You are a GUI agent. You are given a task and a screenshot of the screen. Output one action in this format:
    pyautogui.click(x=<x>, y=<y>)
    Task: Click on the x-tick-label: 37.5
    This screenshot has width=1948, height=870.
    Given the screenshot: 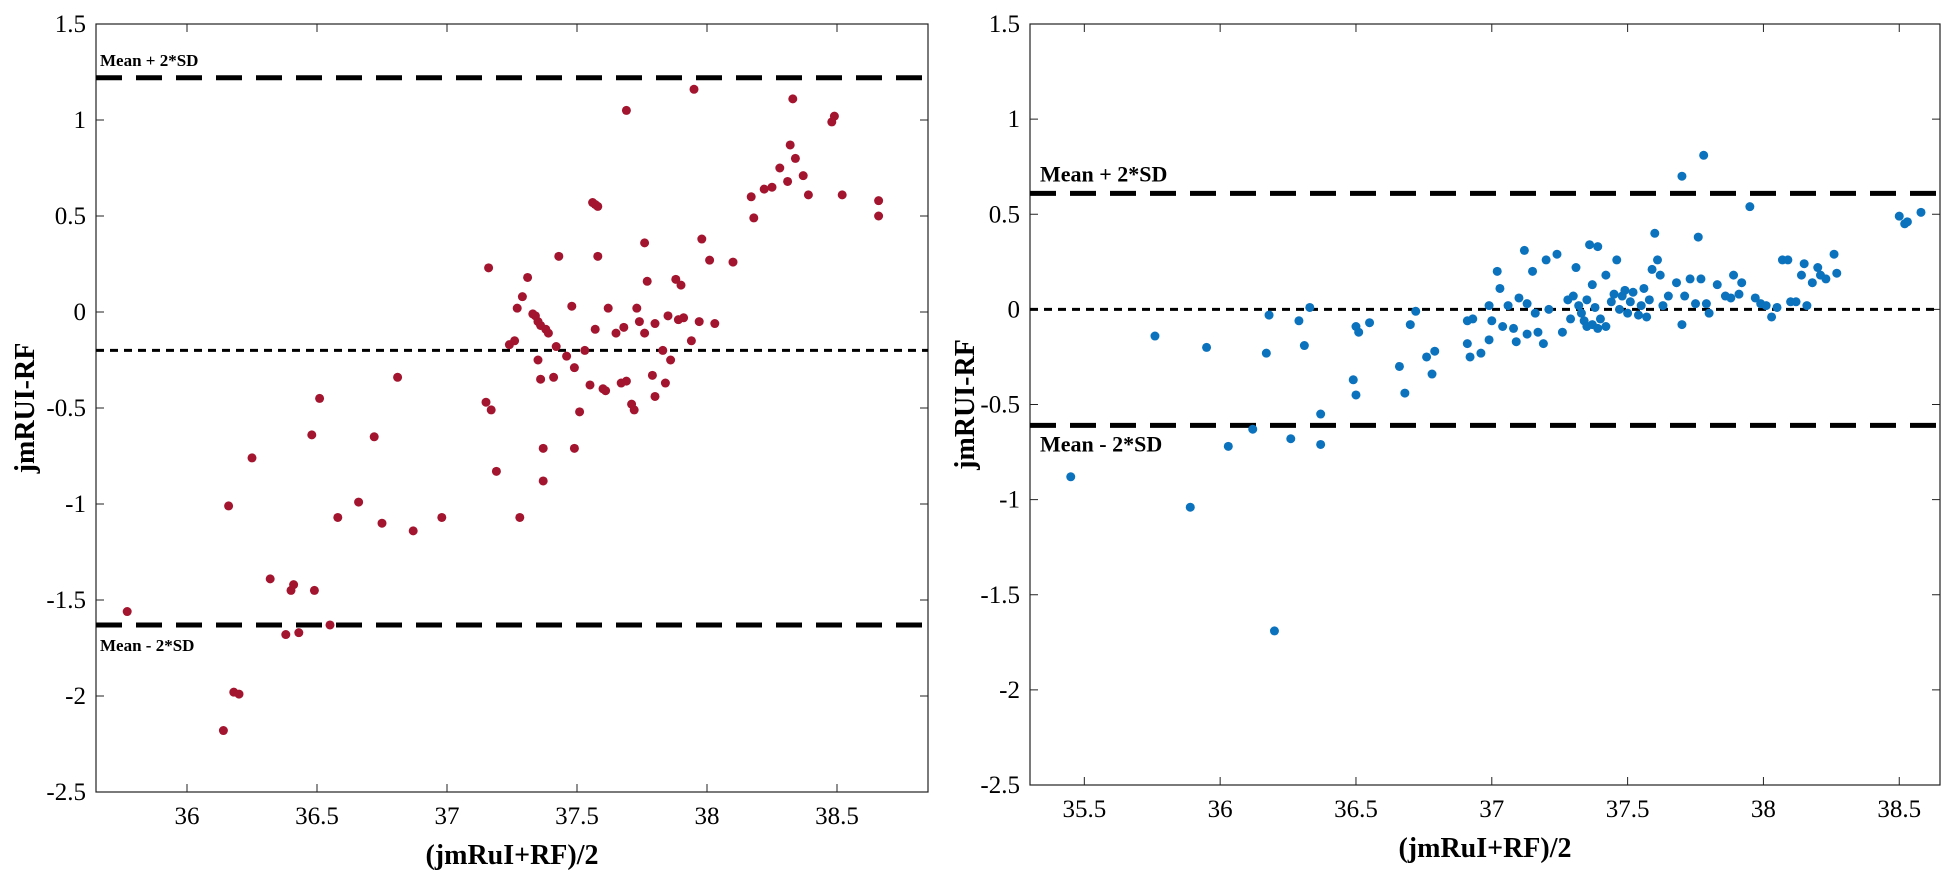 What is the action you would take?
    pyautogui.click(x=1628, y=809)
    